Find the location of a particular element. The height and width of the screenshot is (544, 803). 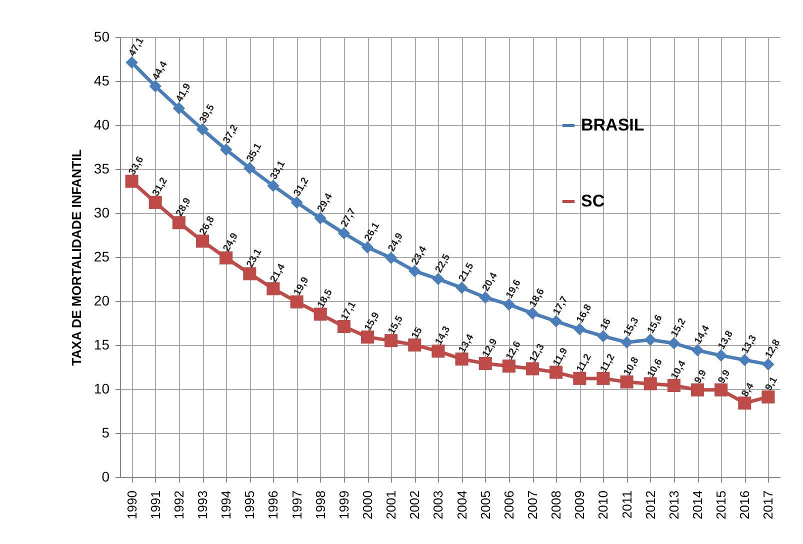

x-tick-label: 1994 is located at coordinates (226, 505).